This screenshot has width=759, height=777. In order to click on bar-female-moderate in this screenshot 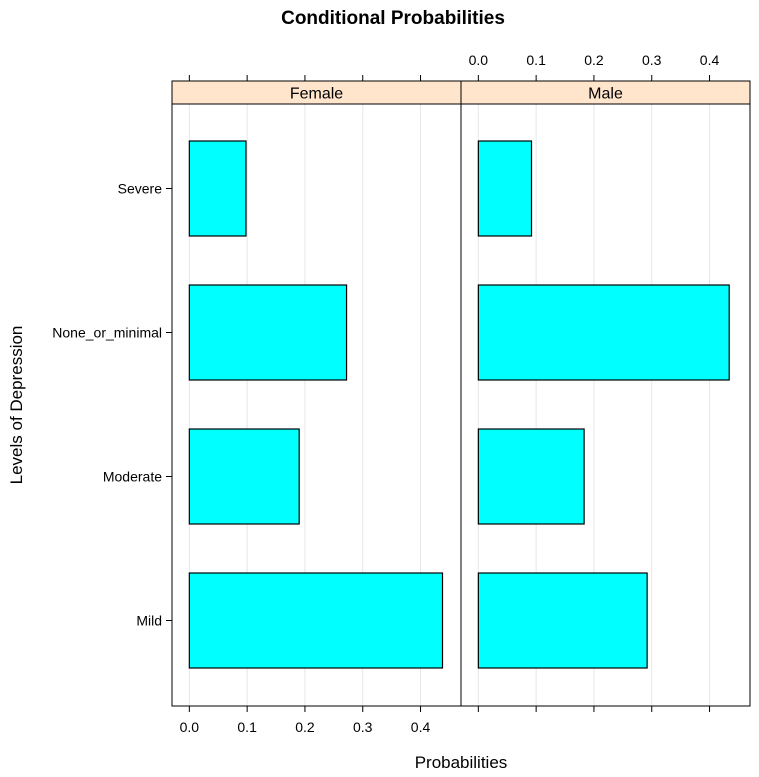, I will do `click(244, 476)`.